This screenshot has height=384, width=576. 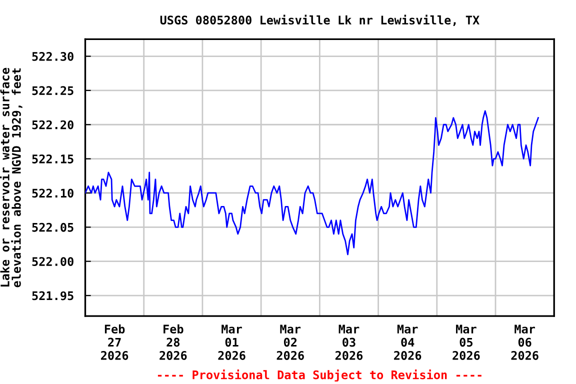 What do you see at coordinates (53, 227) in the screenshot?
I see `y-tick-label: 522.05` at bounding box center [53, 227].